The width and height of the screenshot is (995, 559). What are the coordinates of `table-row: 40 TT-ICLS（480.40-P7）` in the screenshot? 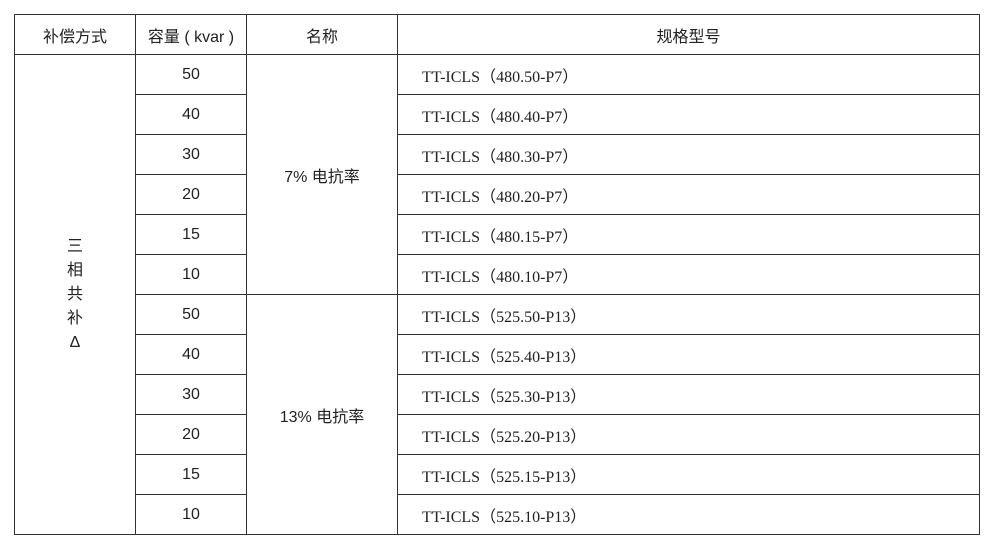 It's located at (497, 114).